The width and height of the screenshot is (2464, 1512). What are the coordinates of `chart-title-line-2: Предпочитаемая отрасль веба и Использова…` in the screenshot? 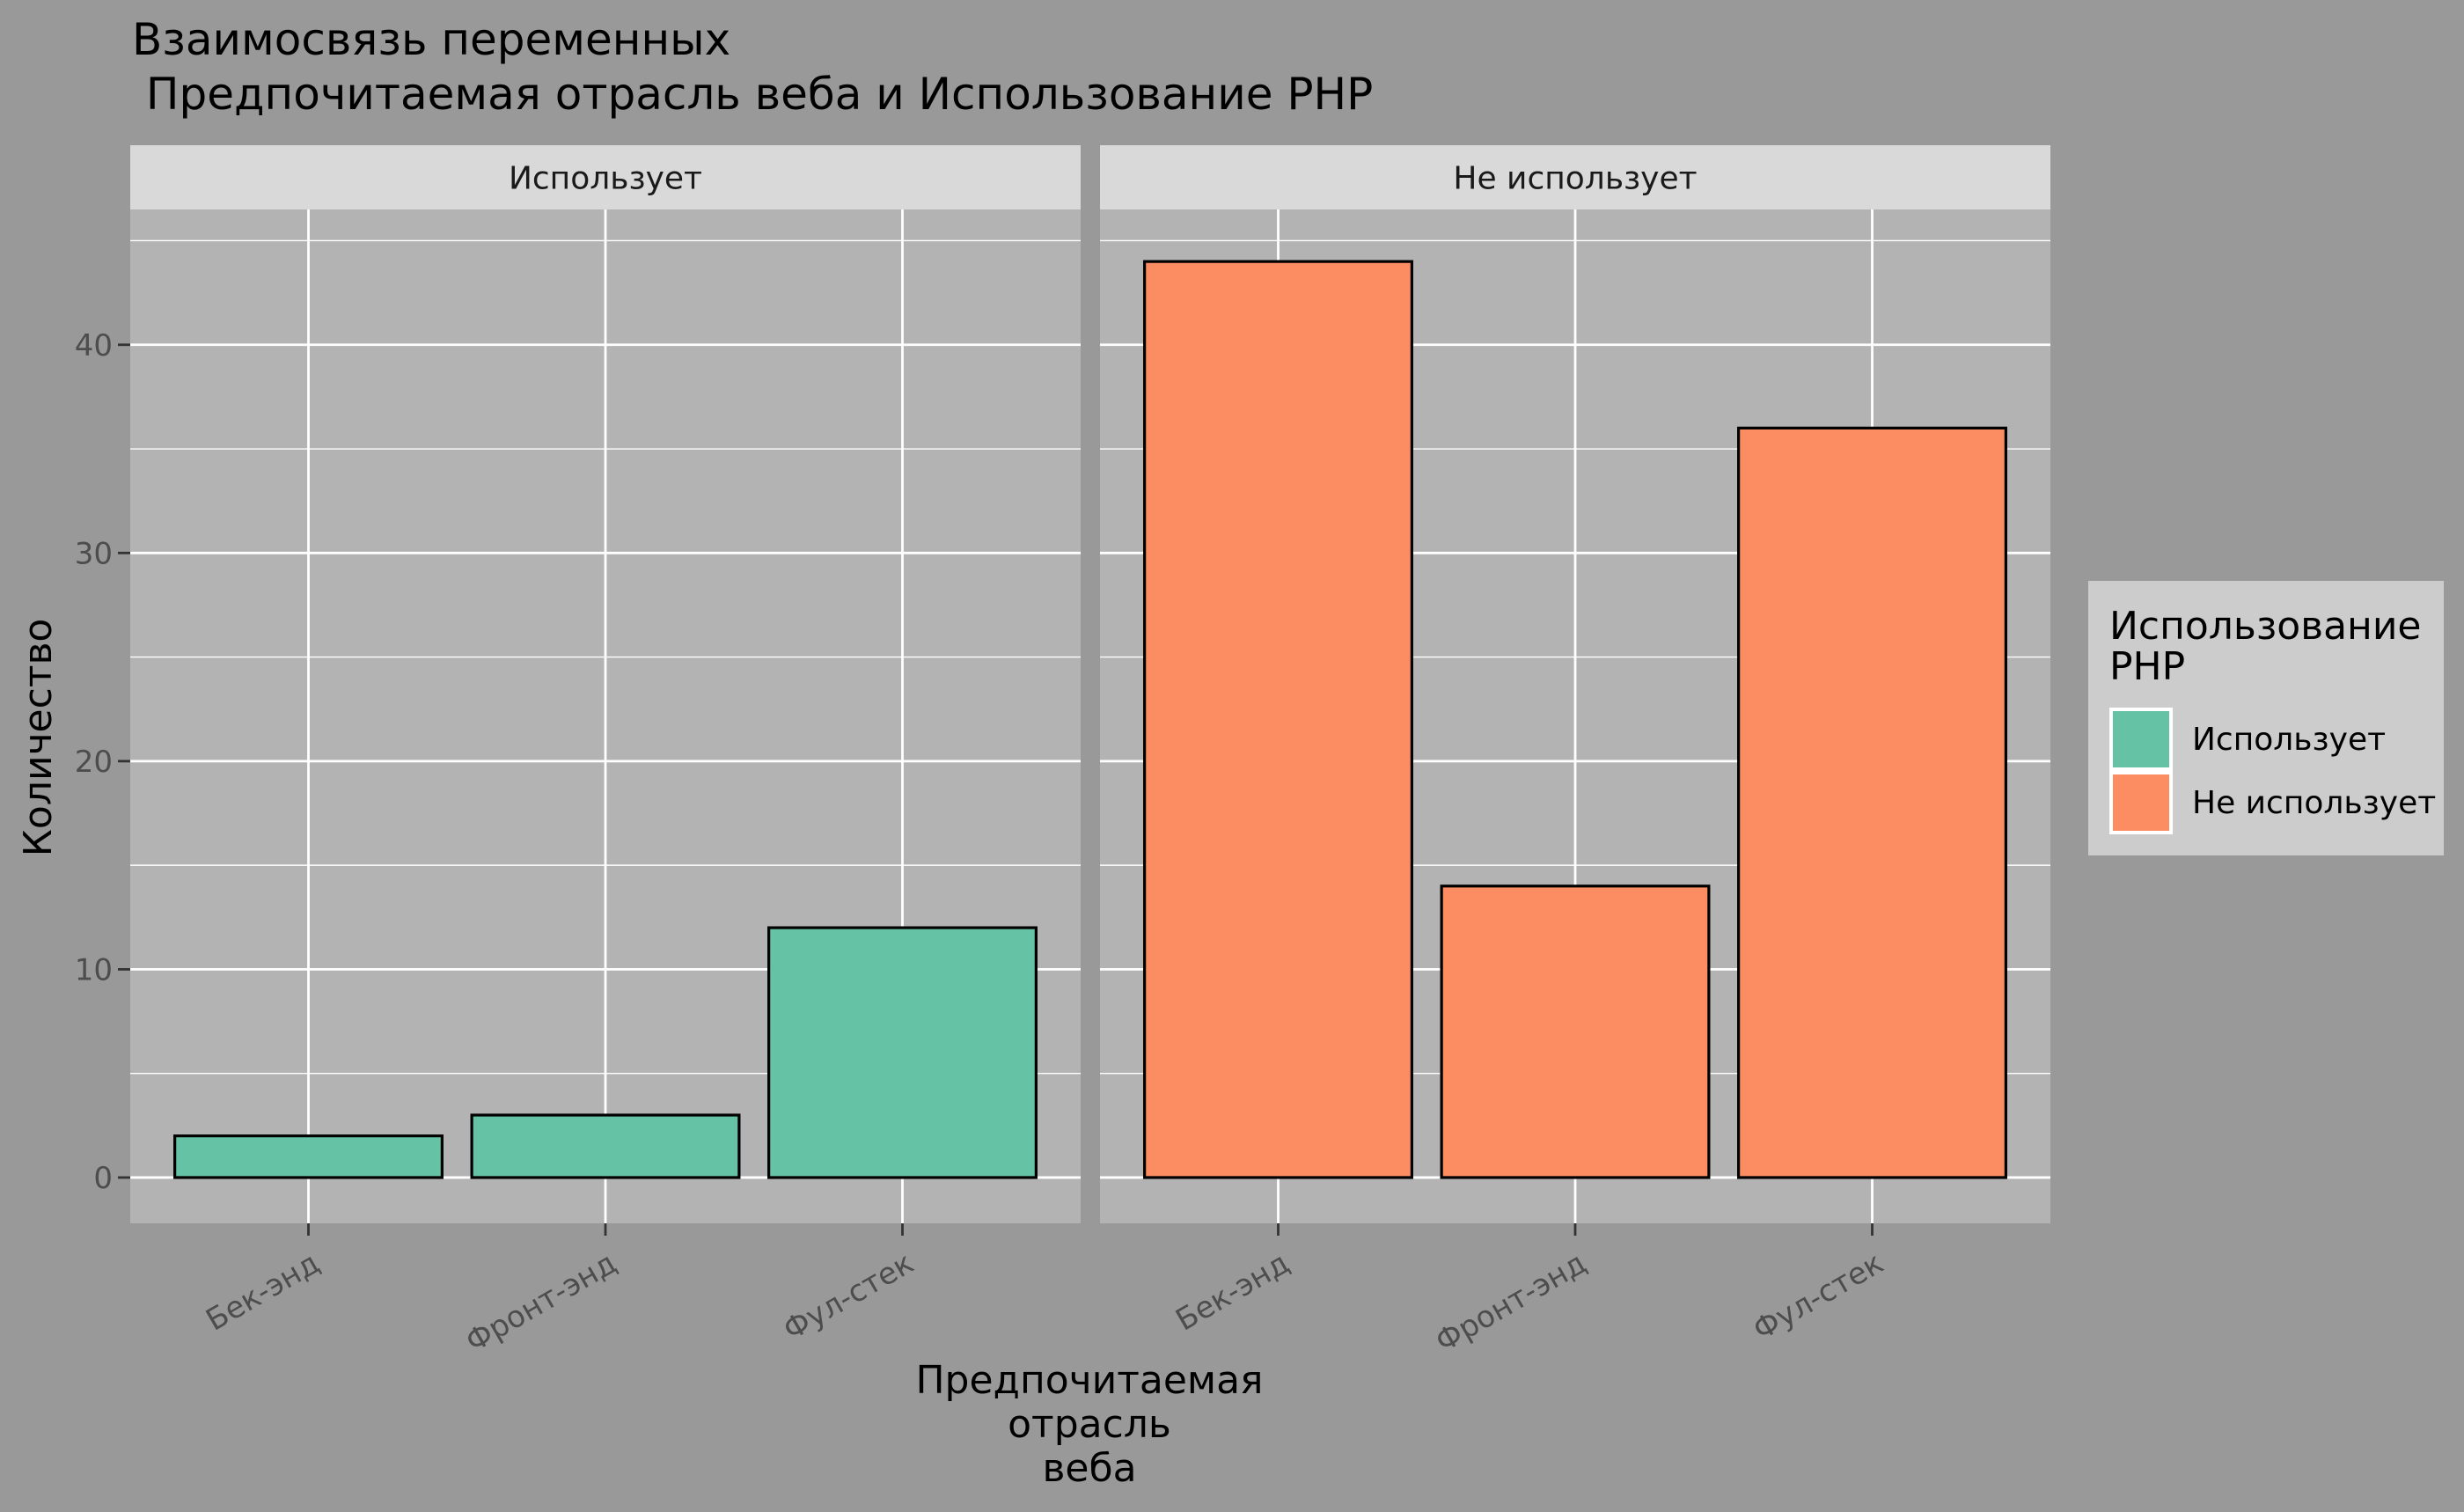 It's located at (753, 94).